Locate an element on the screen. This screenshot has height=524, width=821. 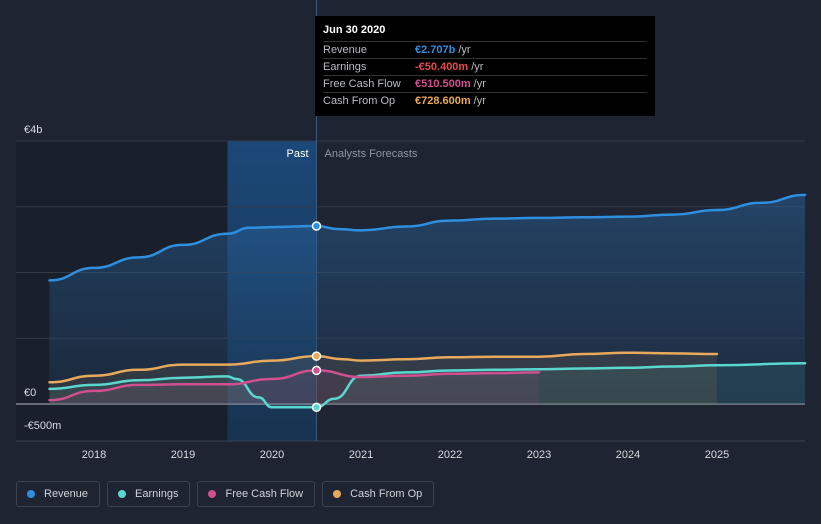
tooltip-value: €2.707b is located at coordinates (435, 50).